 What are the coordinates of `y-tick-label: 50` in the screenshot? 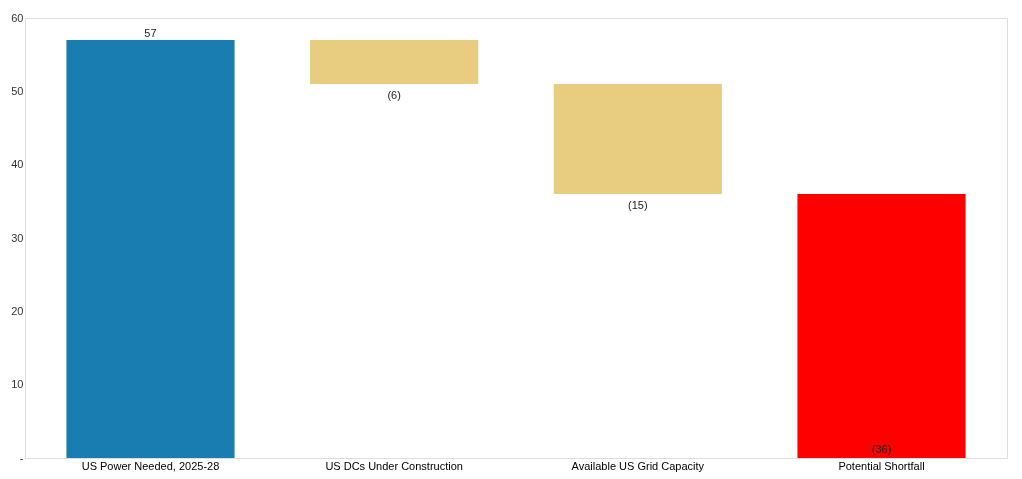 It's located at (17, 90).